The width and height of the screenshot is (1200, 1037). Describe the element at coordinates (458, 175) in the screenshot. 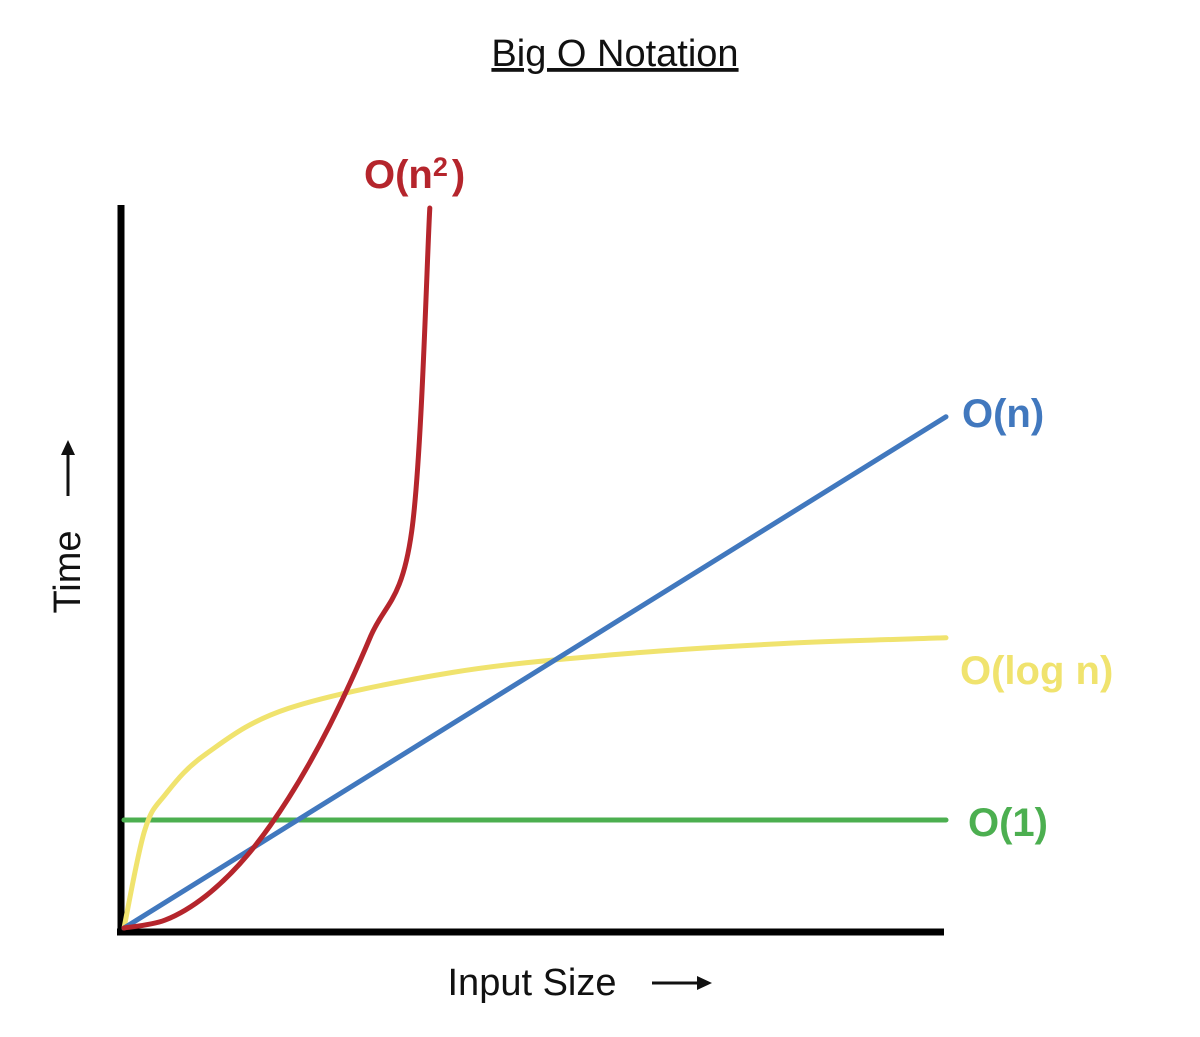

I see `series-label-quadratic-close: )` at that location.